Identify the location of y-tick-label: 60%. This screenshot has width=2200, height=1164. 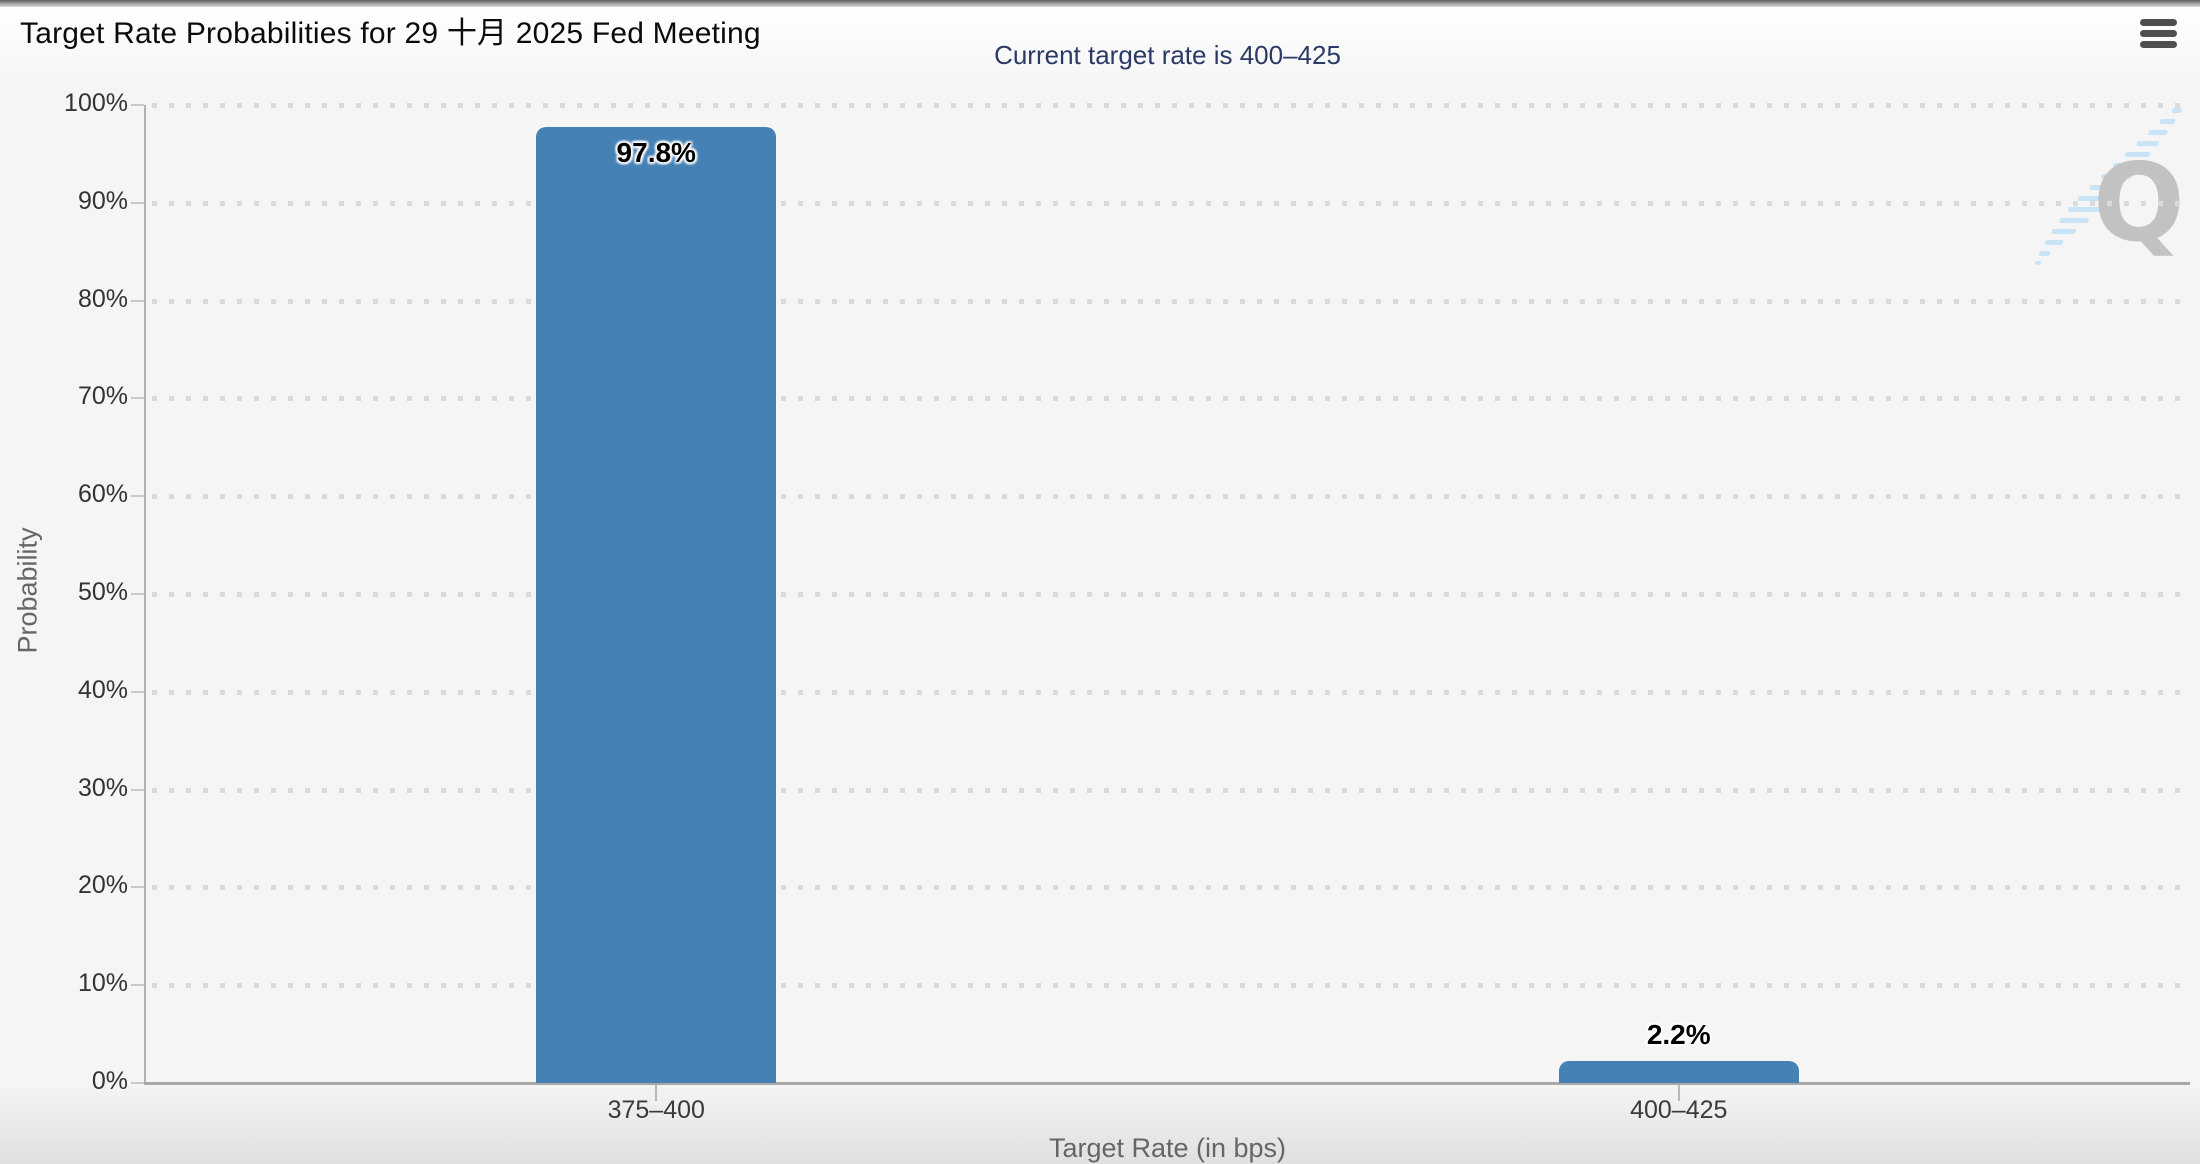
(102, 494).